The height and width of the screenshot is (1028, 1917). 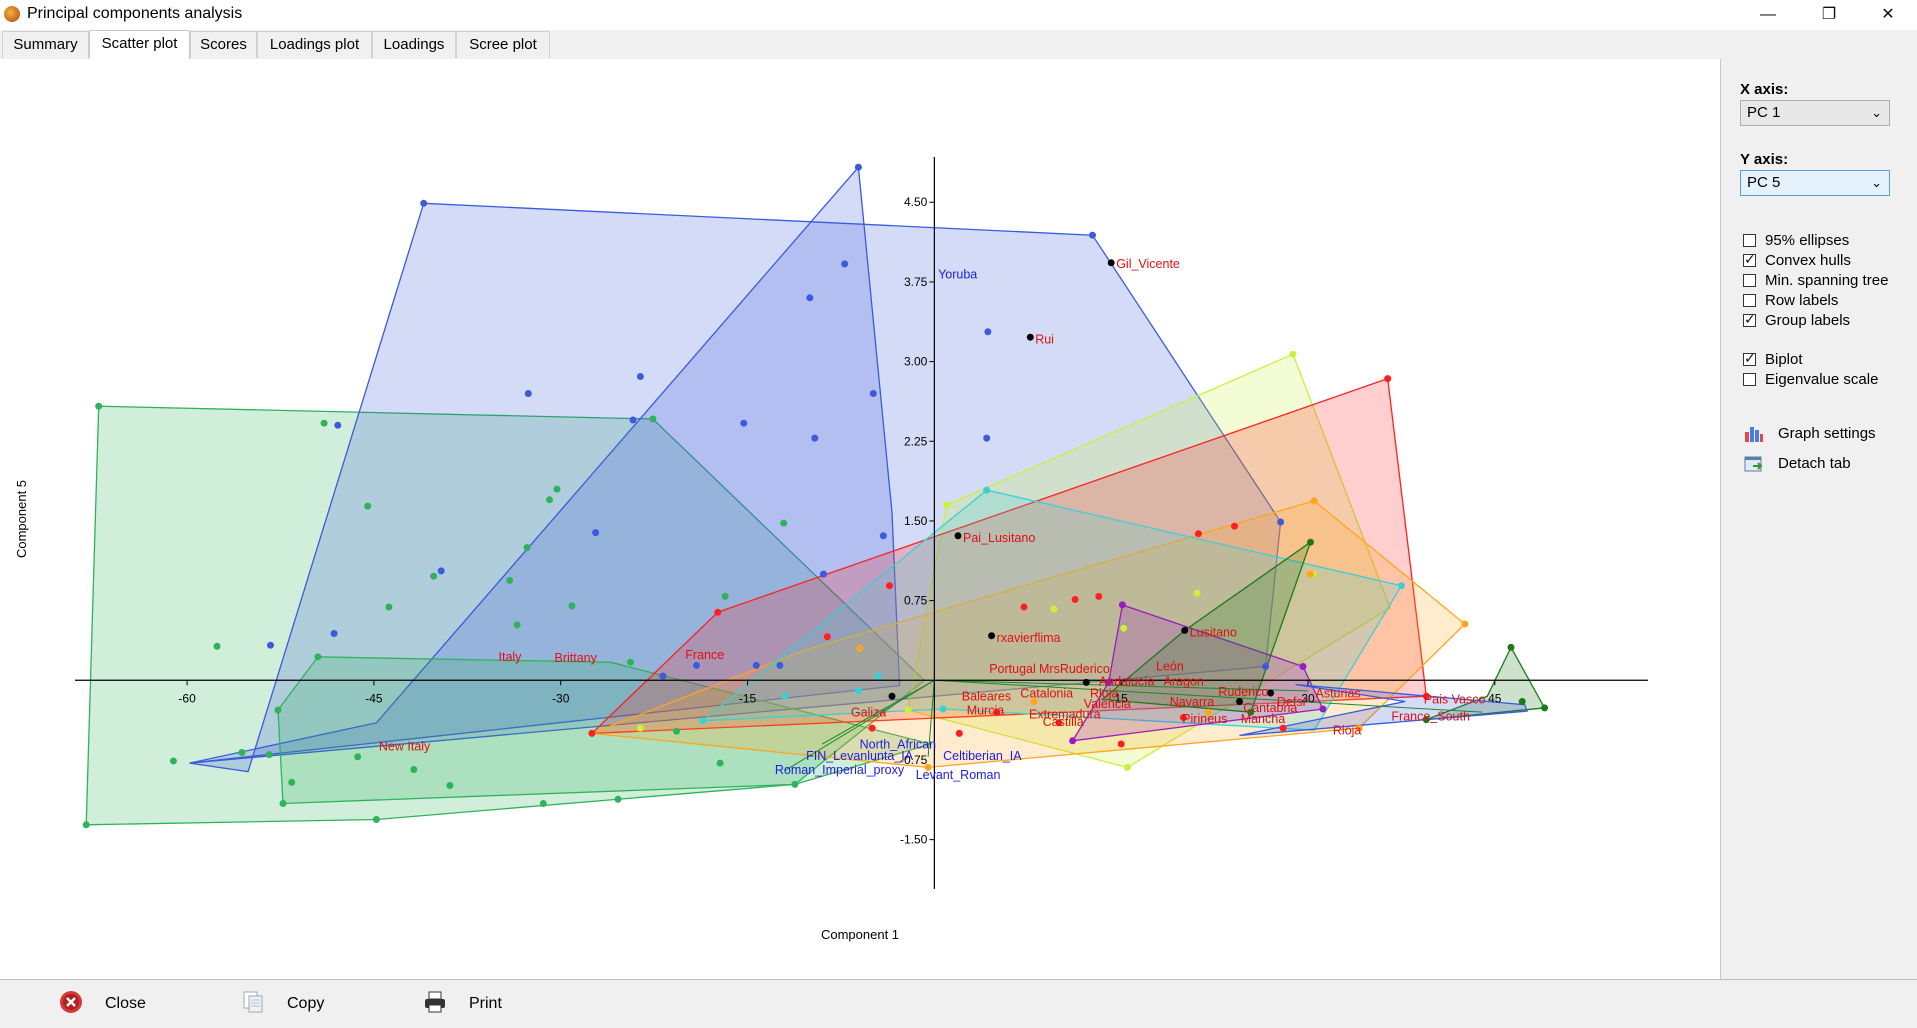 What do you see at coordinates (296, 1004) in the screenshot?
I see `copy-button: Copy` at bounding box center [296, 1004].